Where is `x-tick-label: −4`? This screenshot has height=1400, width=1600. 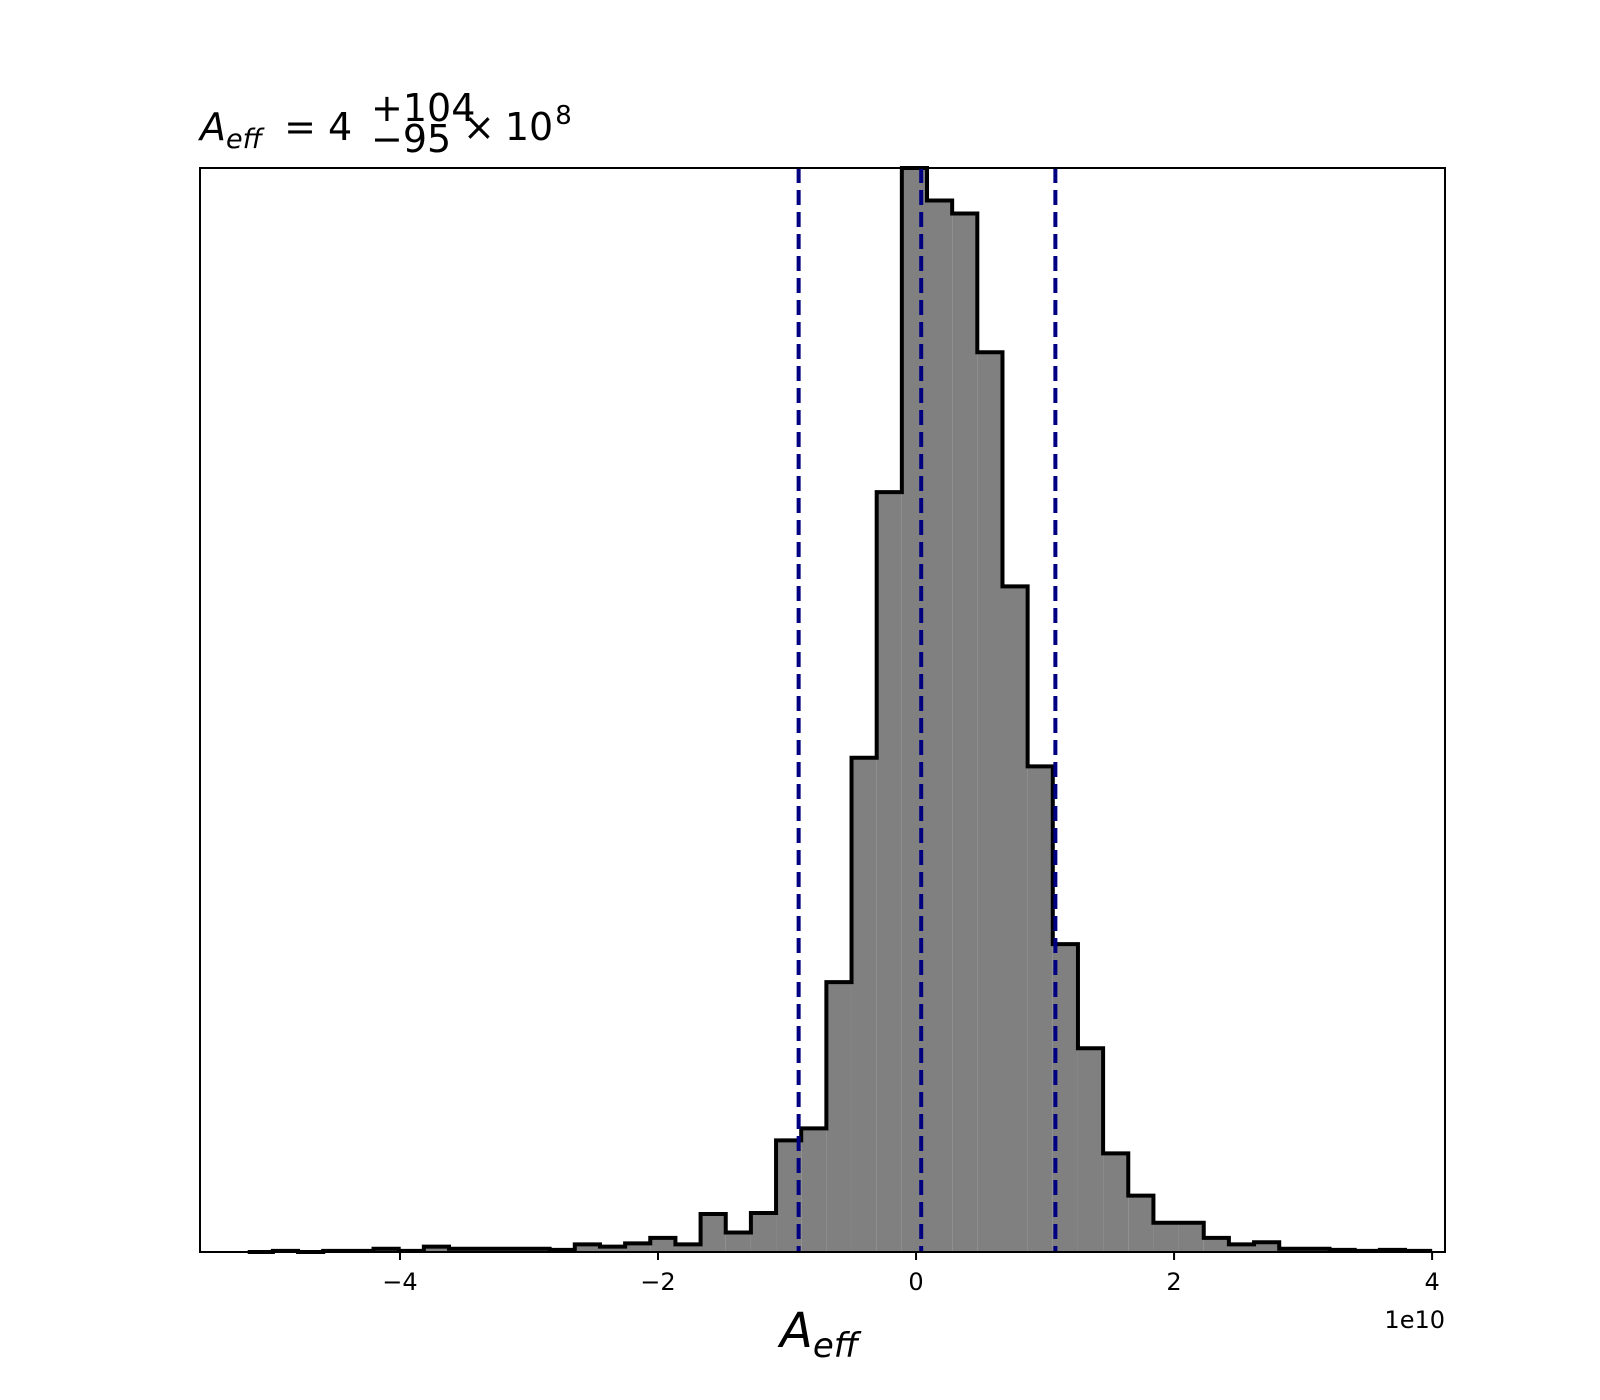 x-tick-label: −4 is located at coordinates (399, 1282).